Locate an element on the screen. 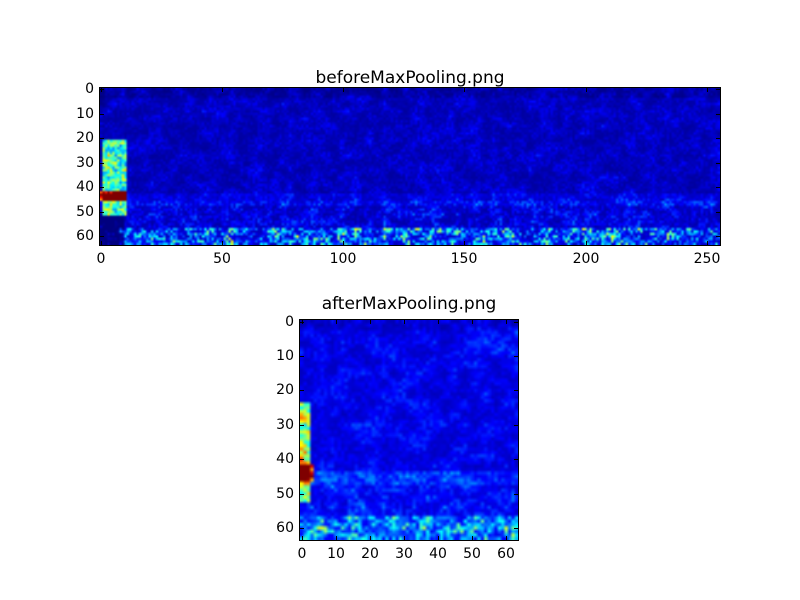  plot-title: afterMaxPooling.png is located at coordinates (409, 304).